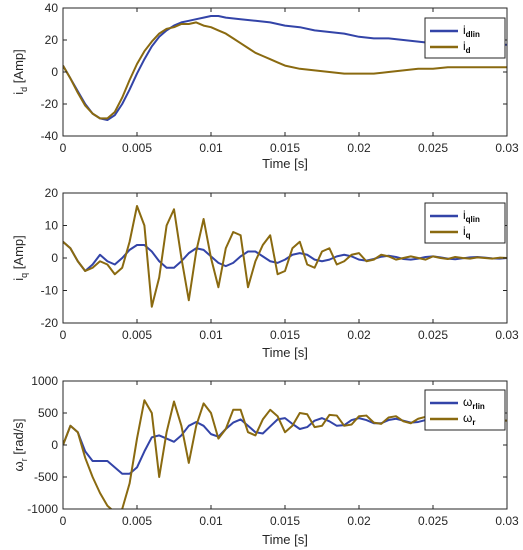 The height and width of the screenshot is (550, 523). I want to click on legend-label-sub: qlin, so click(473, 219).